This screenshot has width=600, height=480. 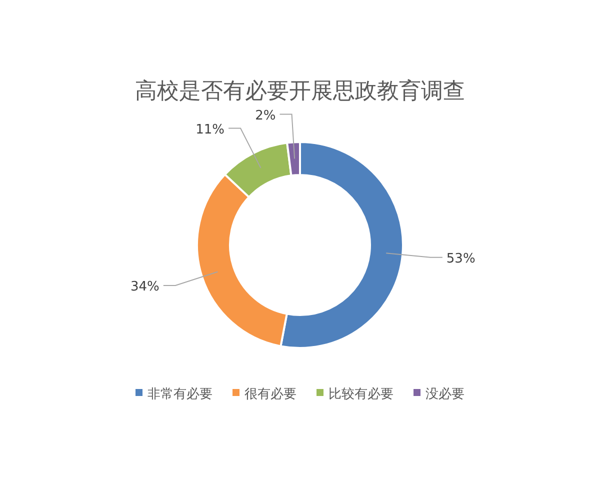 What do you see at coordinates (445, 394) in the screenshot?
I see `legend-label: 没必要` at bounding box center [445, 394].